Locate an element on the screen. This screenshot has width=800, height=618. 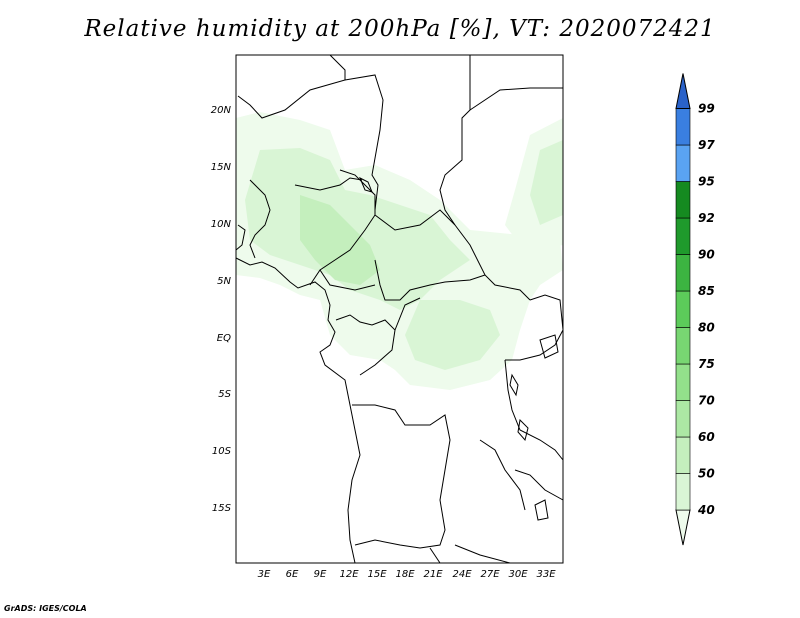
colorbar-max-triangle is located at coordinates (683, 91).